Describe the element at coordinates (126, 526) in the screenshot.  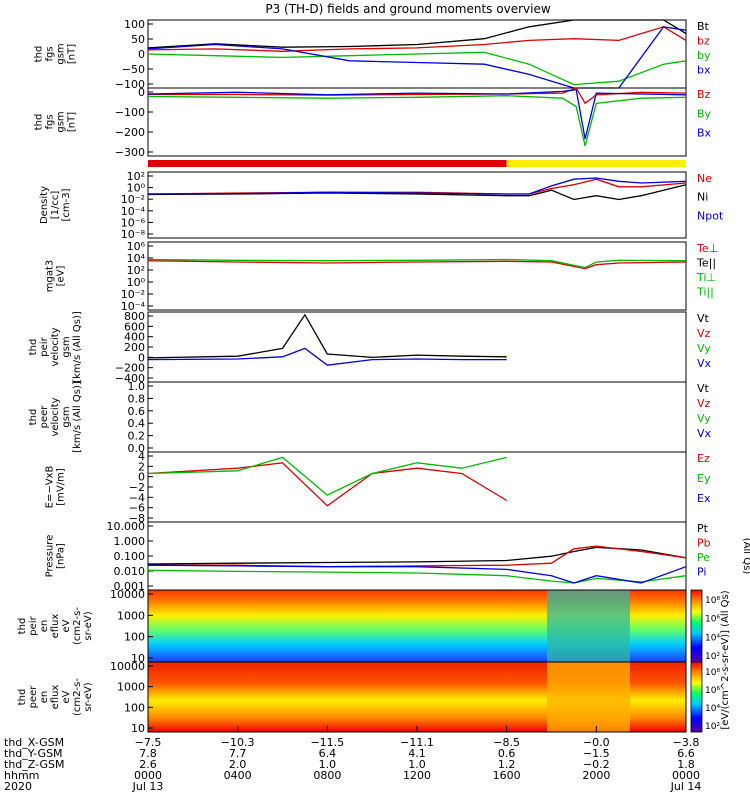
I see `y-tick-label: 10.000` at that location.